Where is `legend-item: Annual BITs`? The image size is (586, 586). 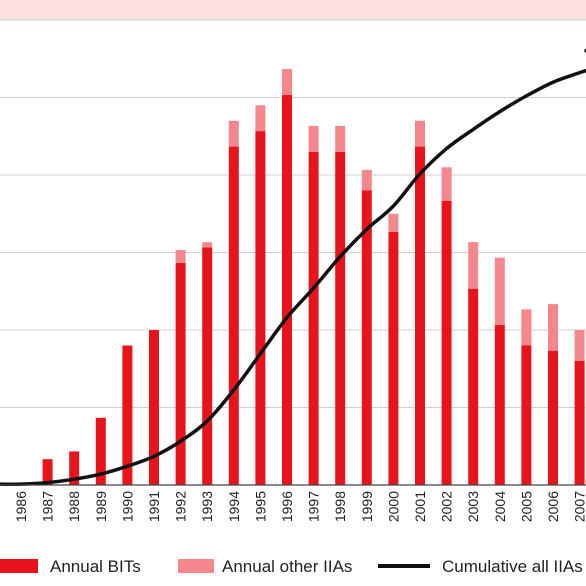 legend-item: Annual BITs is located at coordinates (70, 566).